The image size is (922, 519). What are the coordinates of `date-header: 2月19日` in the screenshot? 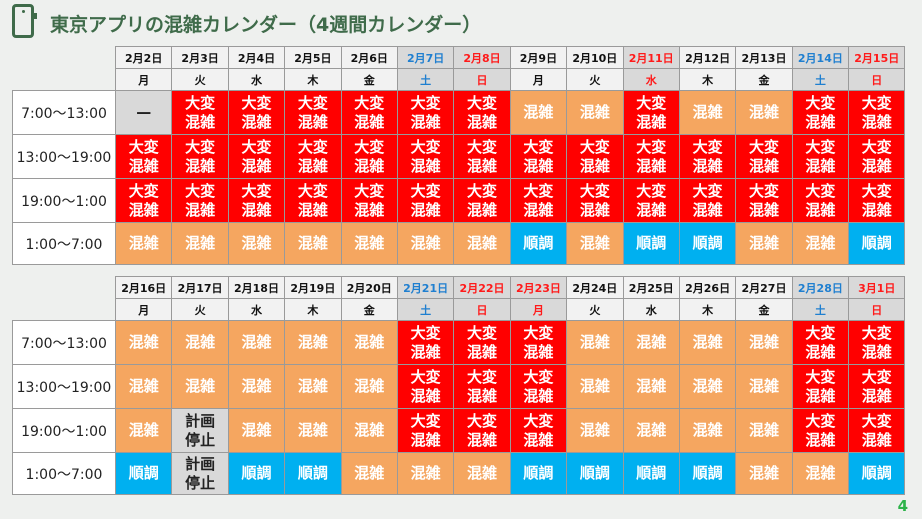 It's located at (313, 287).